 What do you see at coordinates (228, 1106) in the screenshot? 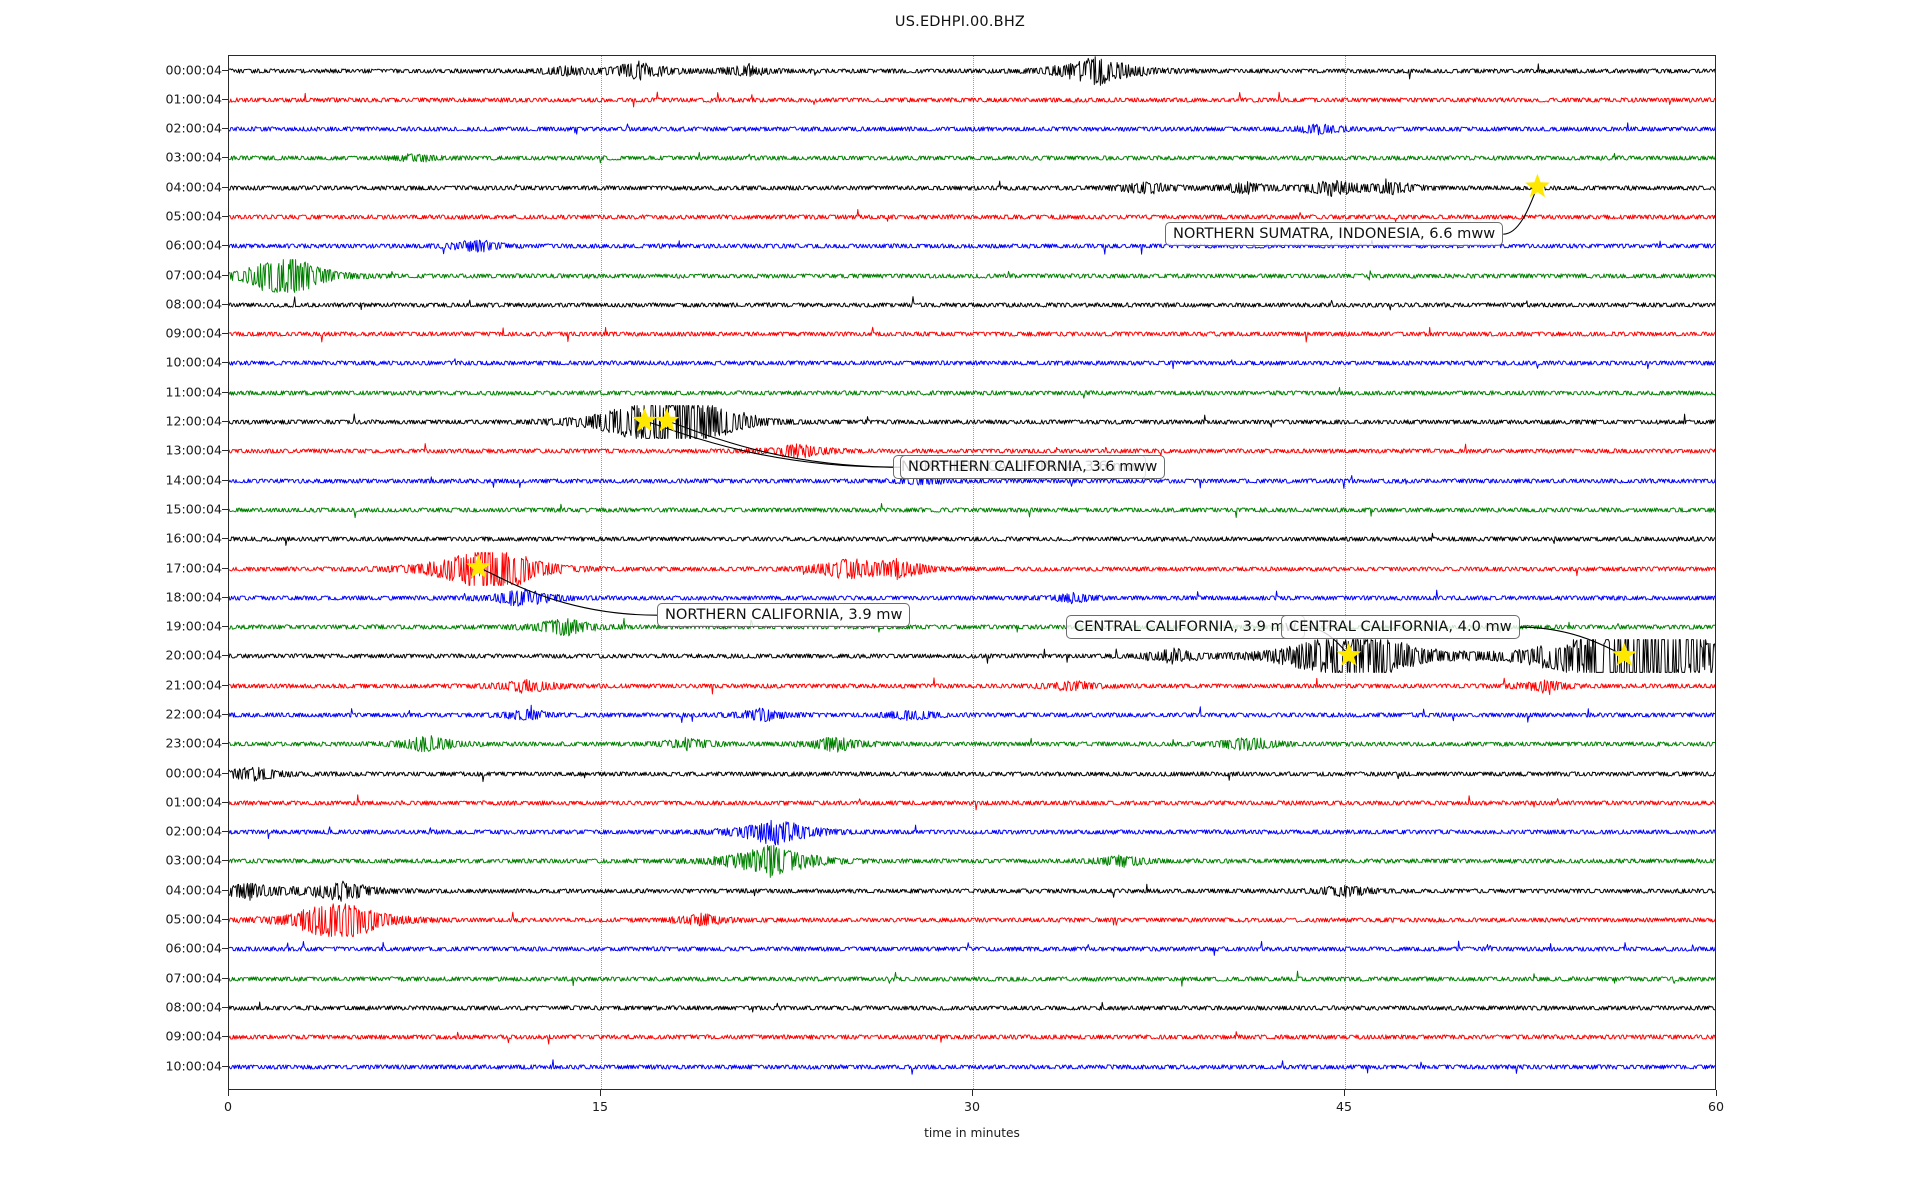
I see `x-axis-tick-label: 0` at bounding box center [228, 1106].